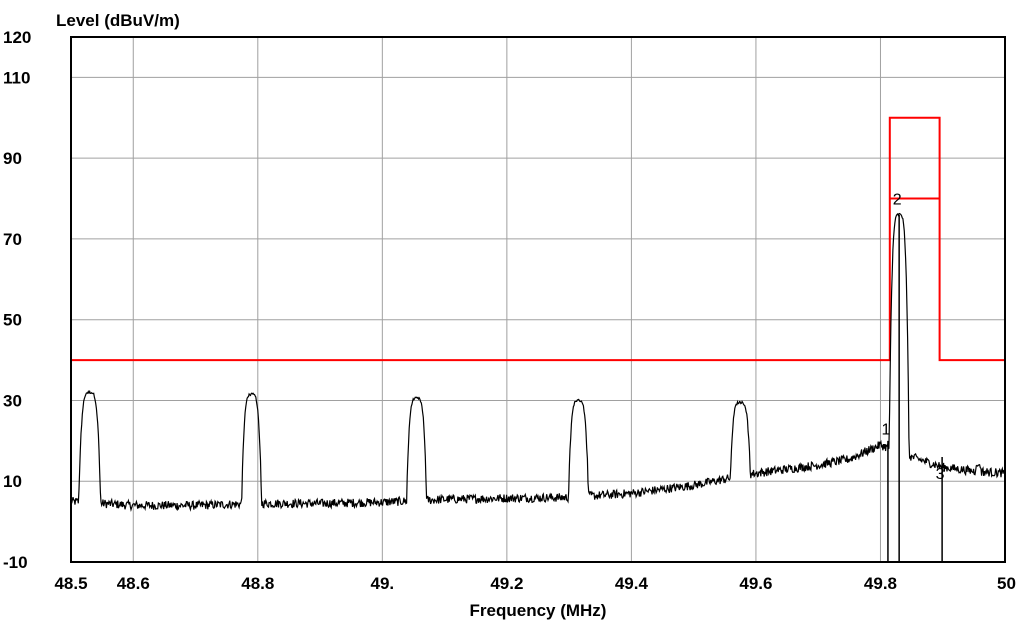 This screenshot has width=1016, height=623. What do you see at coordinates (257, 583) in the screenshot?
I see `x-tick-label: 48.8` at bounding box center [257, 583].